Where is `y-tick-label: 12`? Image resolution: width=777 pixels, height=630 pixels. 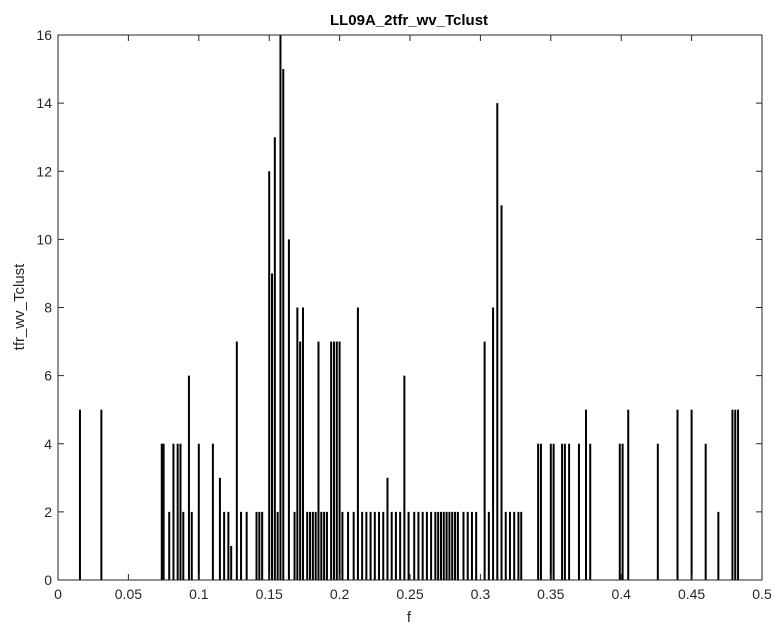 y-tick-label: 12 is located at coordinates (44, 171).